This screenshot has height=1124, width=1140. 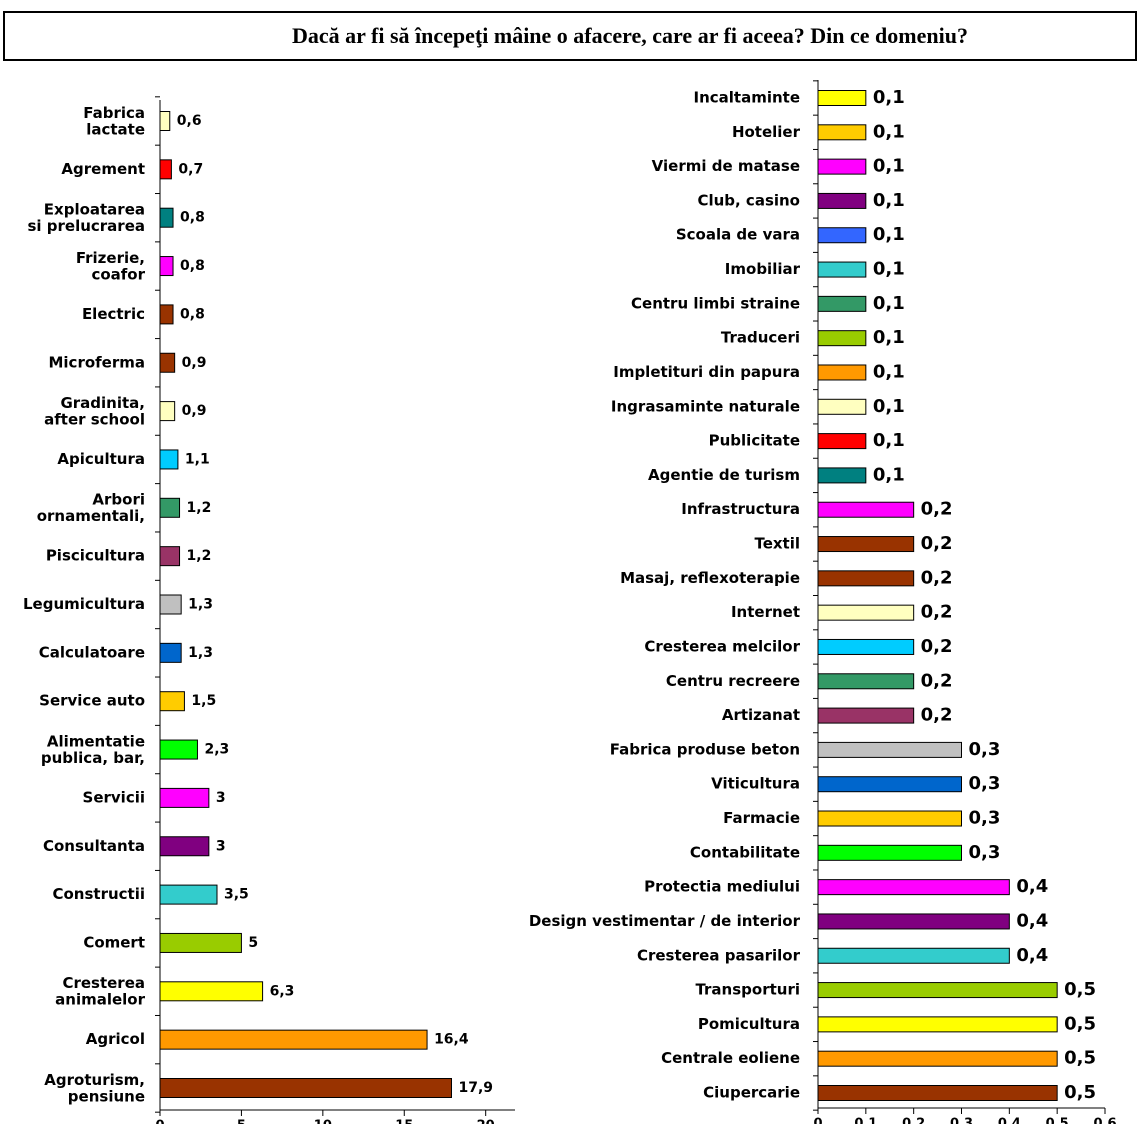 What do you see at coordinates (93, 749) in the screenshot?
I see `category-label: Alimentatie publica, bar,` at bounding box center [93, 749].